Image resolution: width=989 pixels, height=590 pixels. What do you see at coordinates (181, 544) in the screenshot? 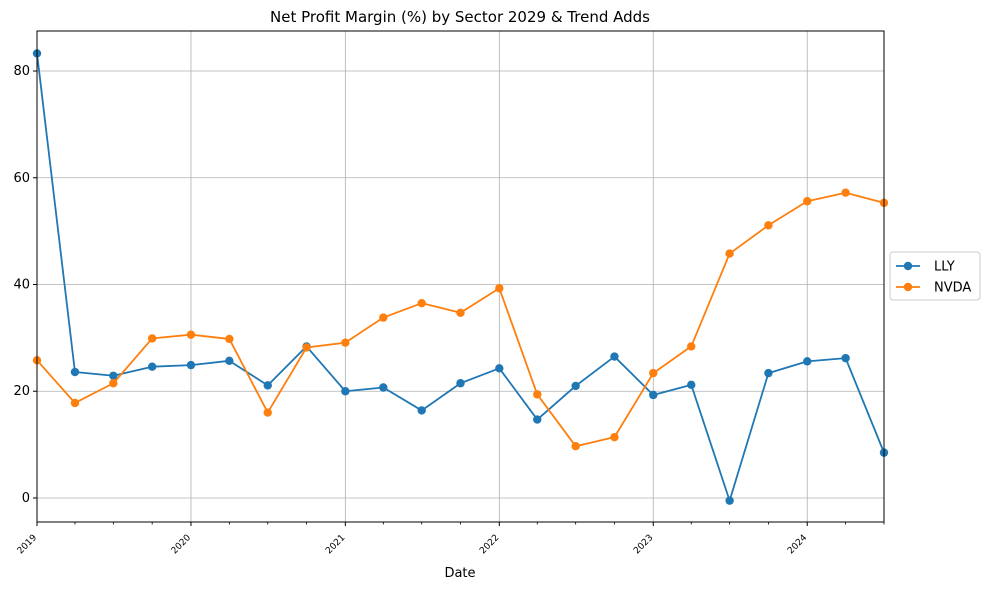
I see `x-tick-label: 2020` at bounding box center [181, 544].